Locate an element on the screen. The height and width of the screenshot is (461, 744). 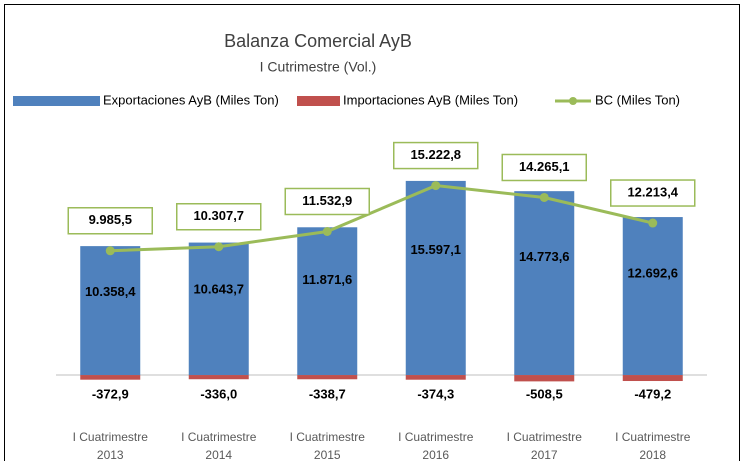
x-tick-label: I Cuatrimestre 2017 is located at coordinates (545, 445).